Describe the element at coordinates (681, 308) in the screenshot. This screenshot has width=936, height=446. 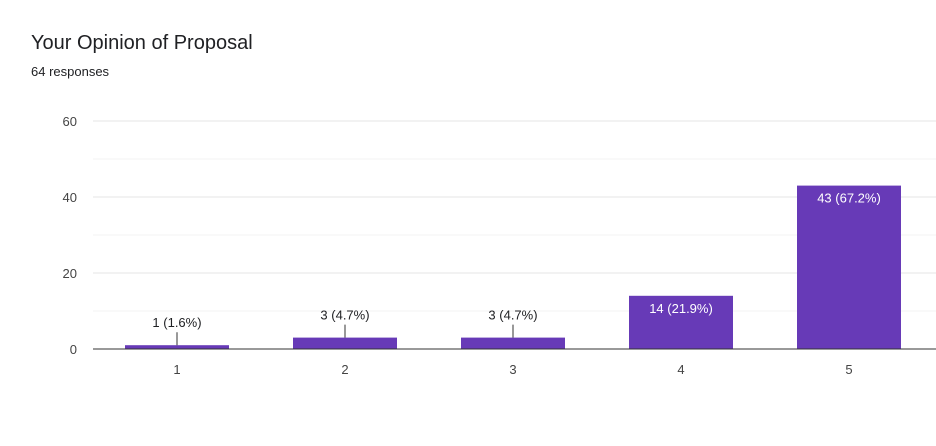
I see `data-label: 14 (21.9%)` at that location.